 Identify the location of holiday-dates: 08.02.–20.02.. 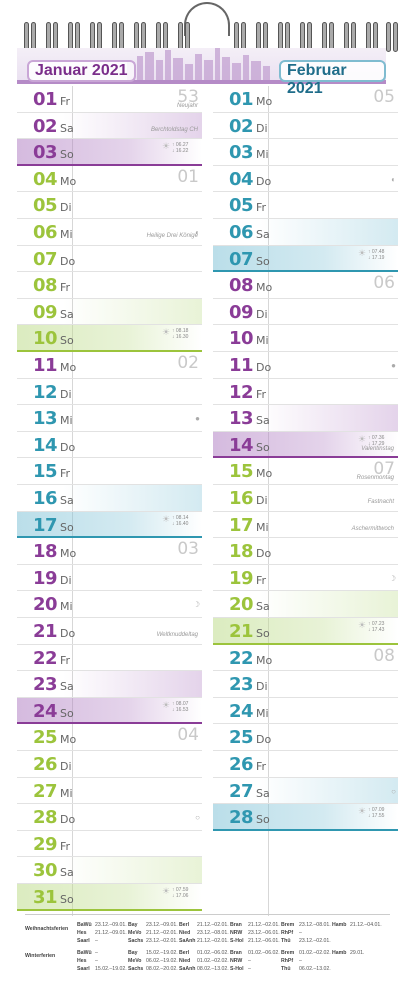
(162, 969).